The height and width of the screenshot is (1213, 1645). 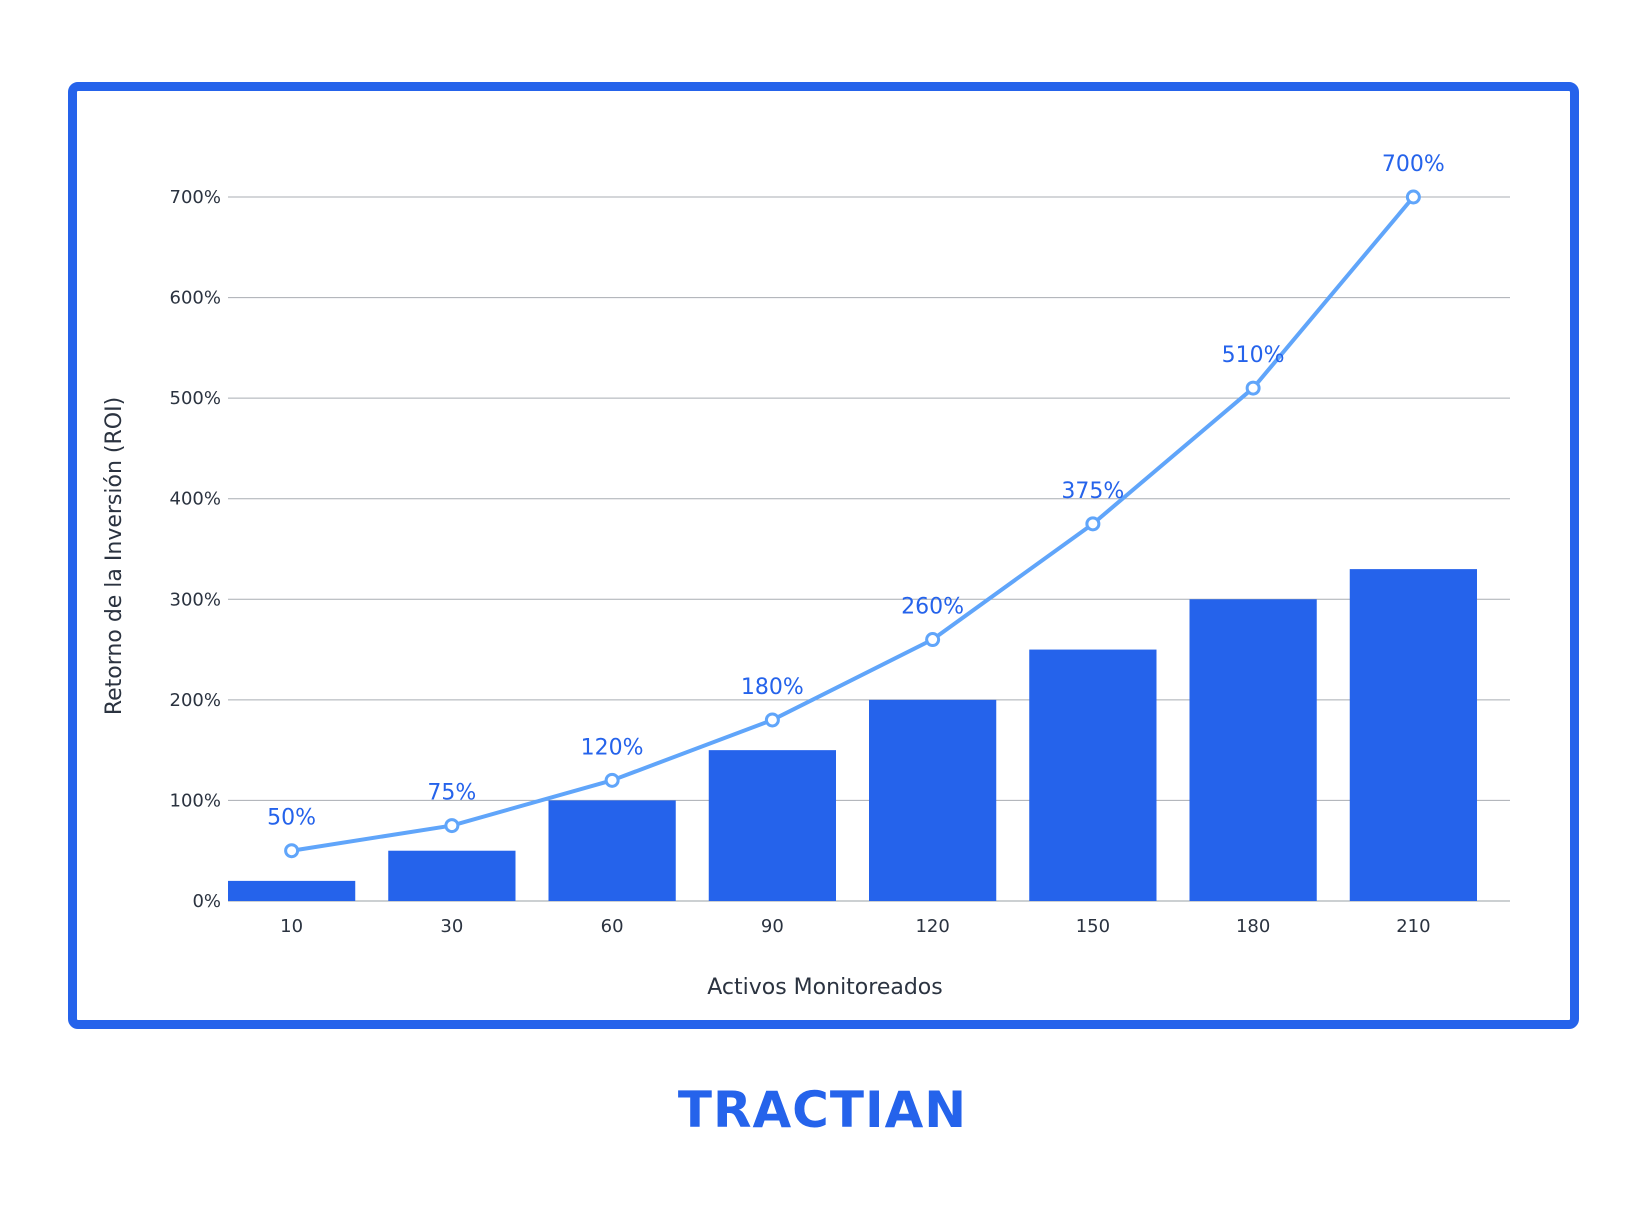 I want to click on y-tick-label: 500%, so click(x=195, y=398).